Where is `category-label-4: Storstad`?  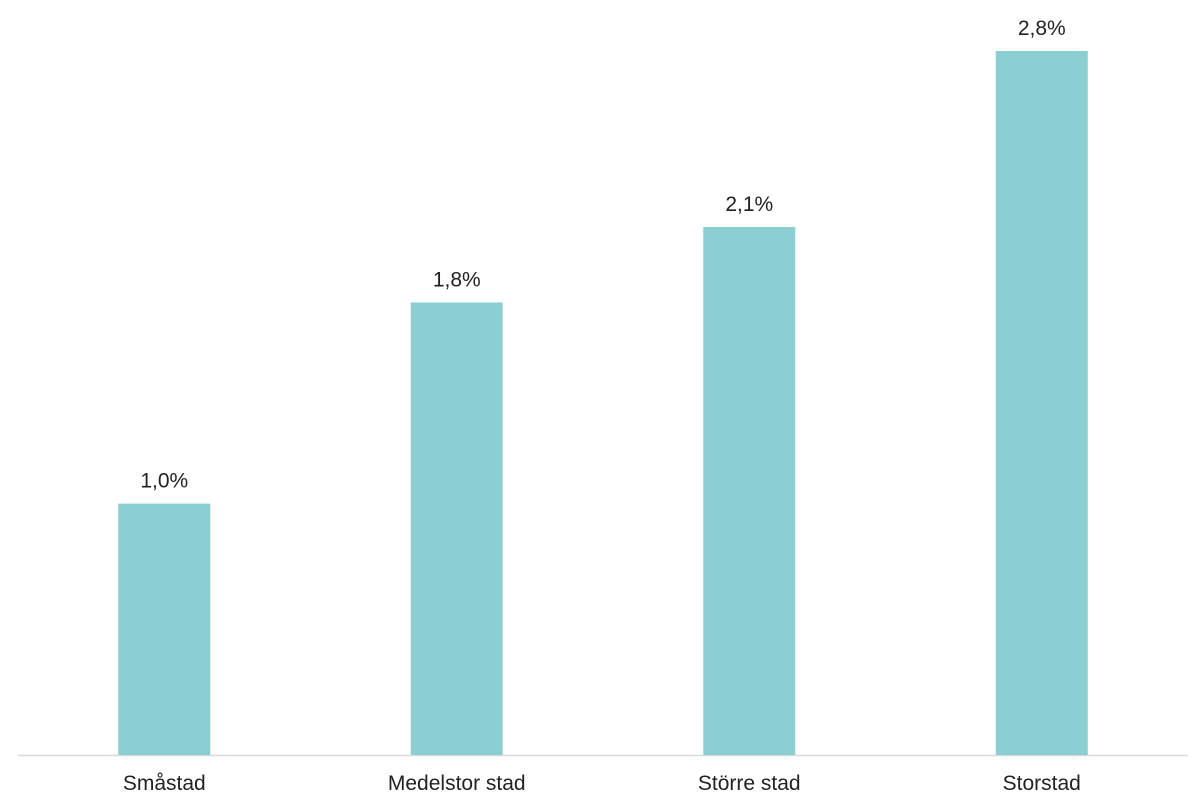
category-label-4: Storstad is located at coordinates (1042, 783).